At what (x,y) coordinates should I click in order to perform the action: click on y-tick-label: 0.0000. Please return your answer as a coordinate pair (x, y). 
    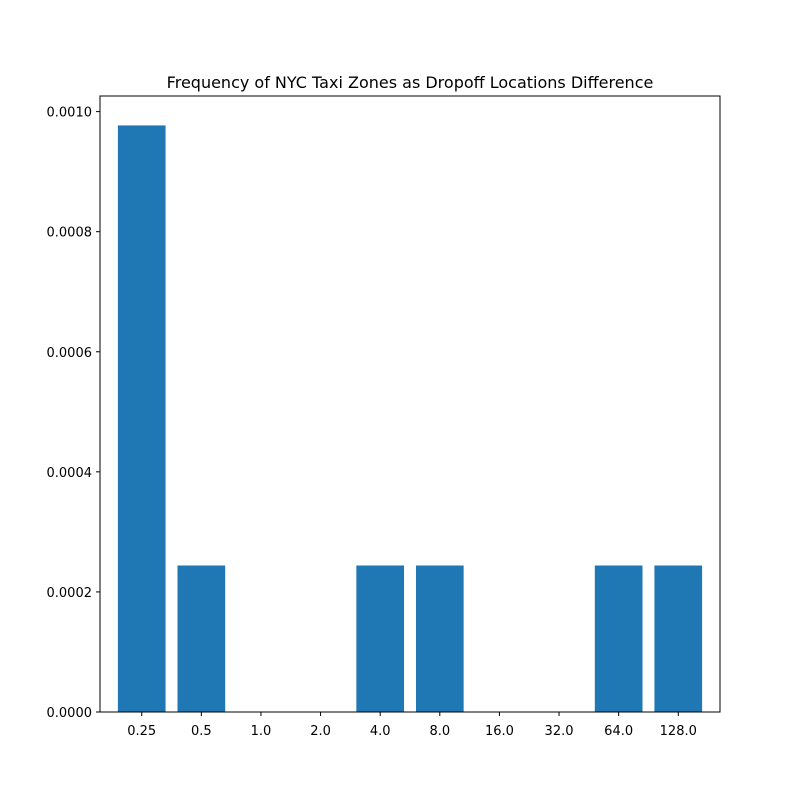
    Looking at the image, I should click on (70, 713).